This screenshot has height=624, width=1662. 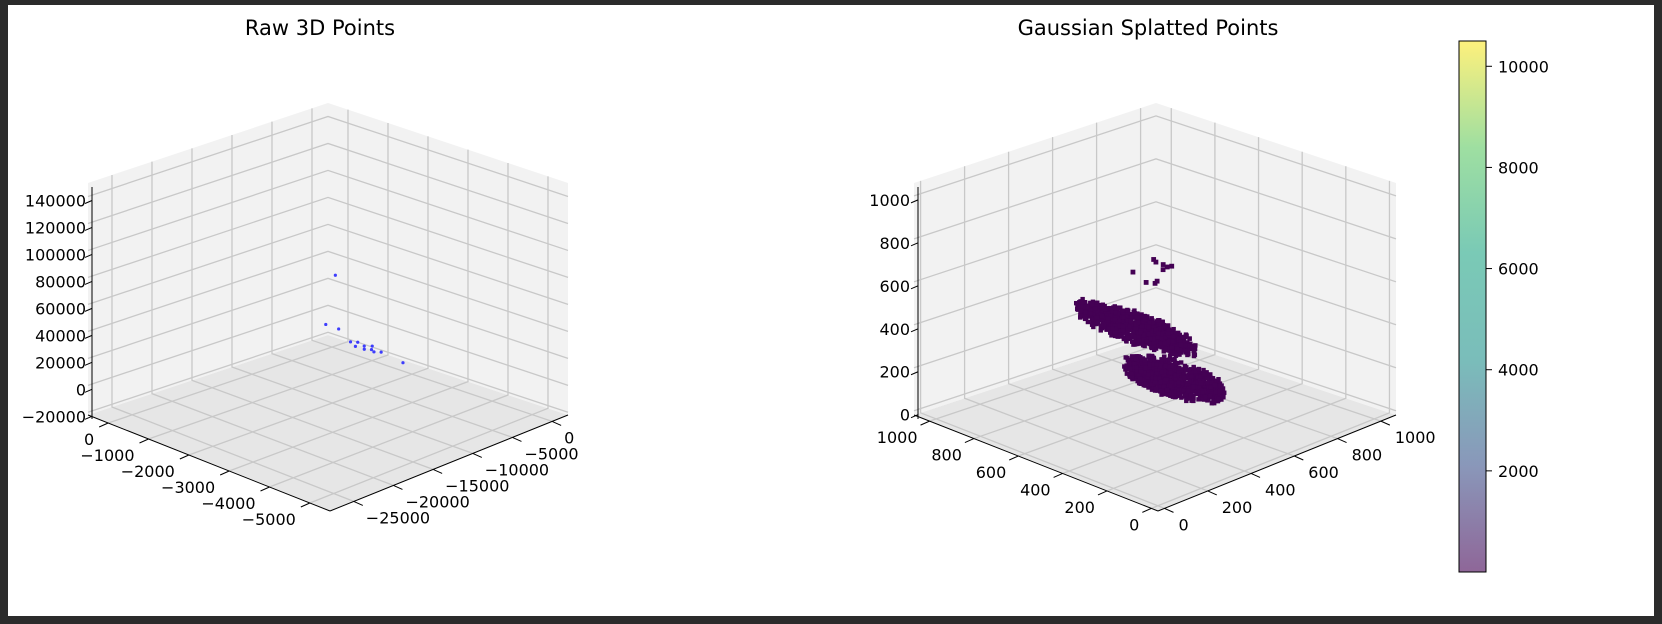 I want to click on floor-pane, so click(x=328, y=423).